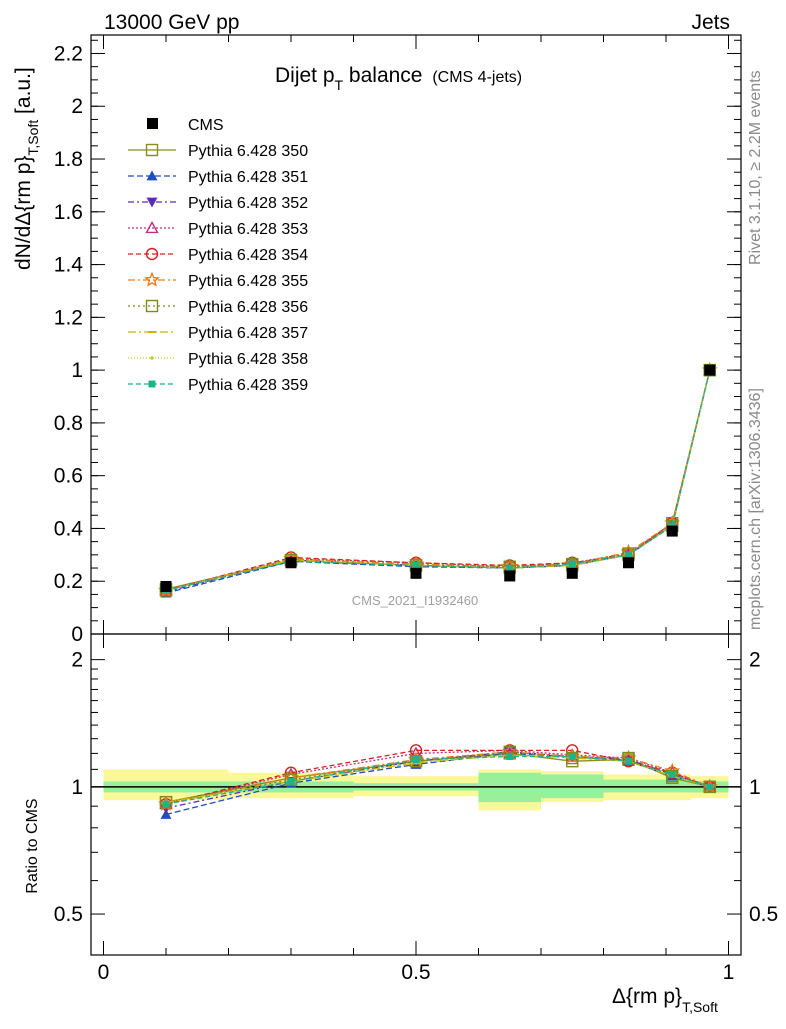  What do you see at coordinates (755, 509) in the screenshot?
I see `mcplots-label: mcplots.cern.ch [arXiv:1306.3436]` at bounding box center [755, 509].